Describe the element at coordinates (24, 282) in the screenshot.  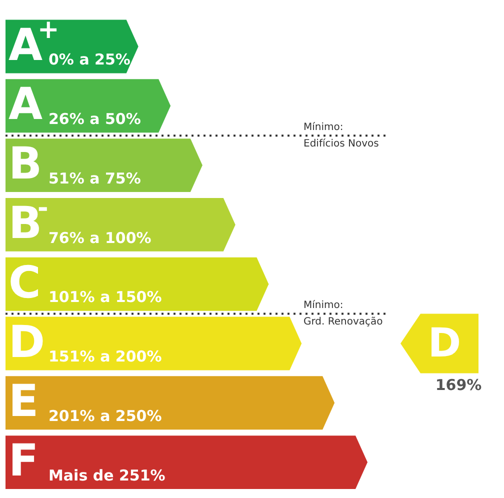
I see `y-tick-label: C` at that location.